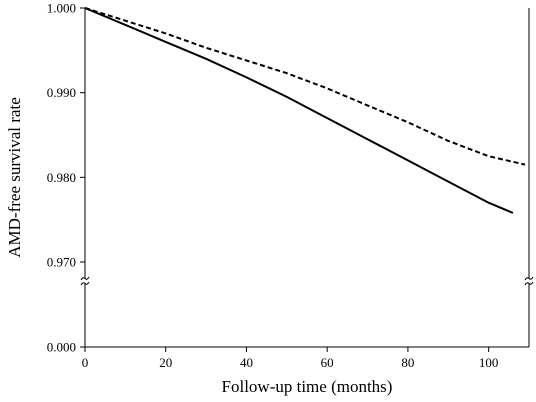 The image size is (536, 402). Describe the element at coordinates (61, 262) in the screenshot. I see `y-tick-label: 0.970` at that location.